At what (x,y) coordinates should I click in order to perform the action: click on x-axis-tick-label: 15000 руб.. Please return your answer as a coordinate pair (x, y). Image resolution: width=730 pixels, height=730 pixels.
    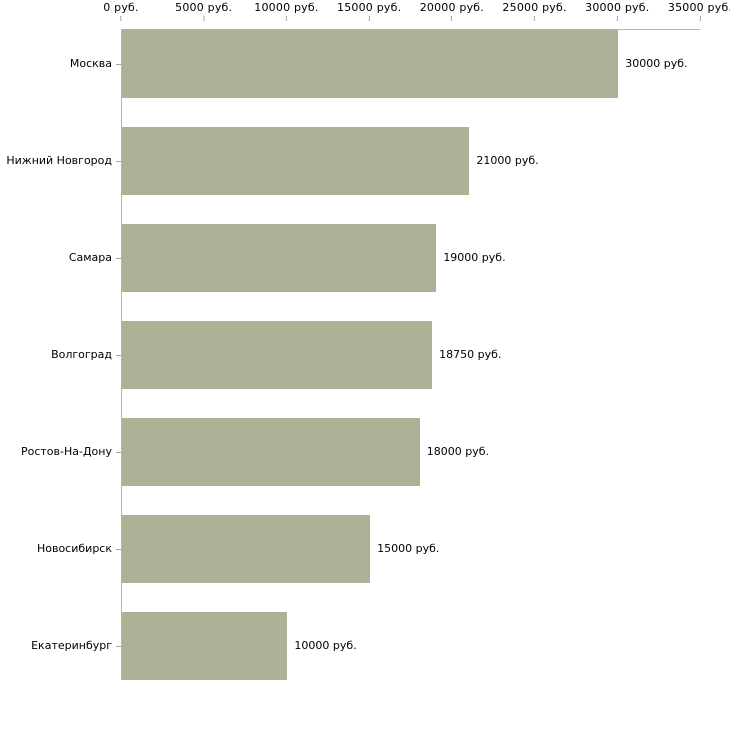
    Looking at the image, I should click on (369, 7).